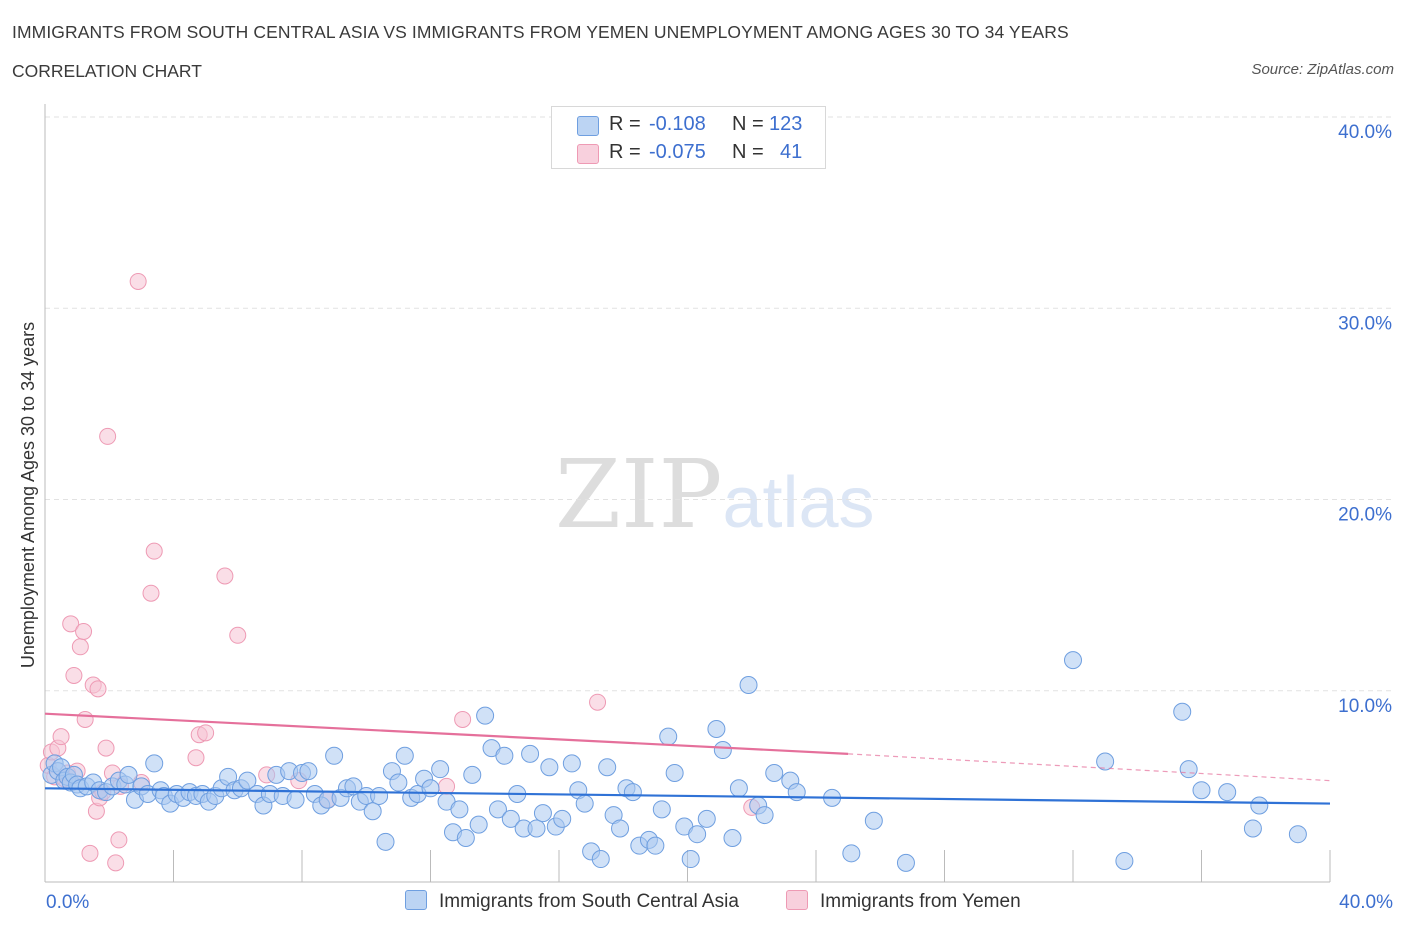  What do you see at coordinates (1365, 323) in the screenshot?
I see `y-tick-label: 30.0%` at bounding box center [1365, 323].